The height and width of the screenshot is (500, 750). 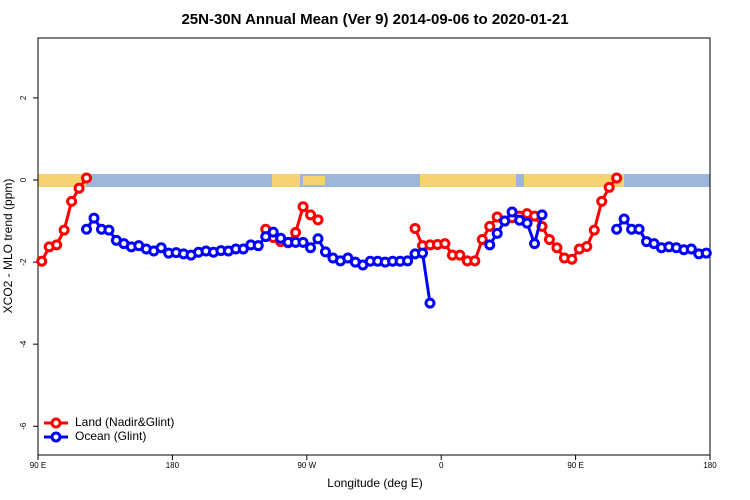 What do you see at coordinates (23, 262) in the screenshot?
I see `y-tick-label: -2` at bounding box center [23, 262].